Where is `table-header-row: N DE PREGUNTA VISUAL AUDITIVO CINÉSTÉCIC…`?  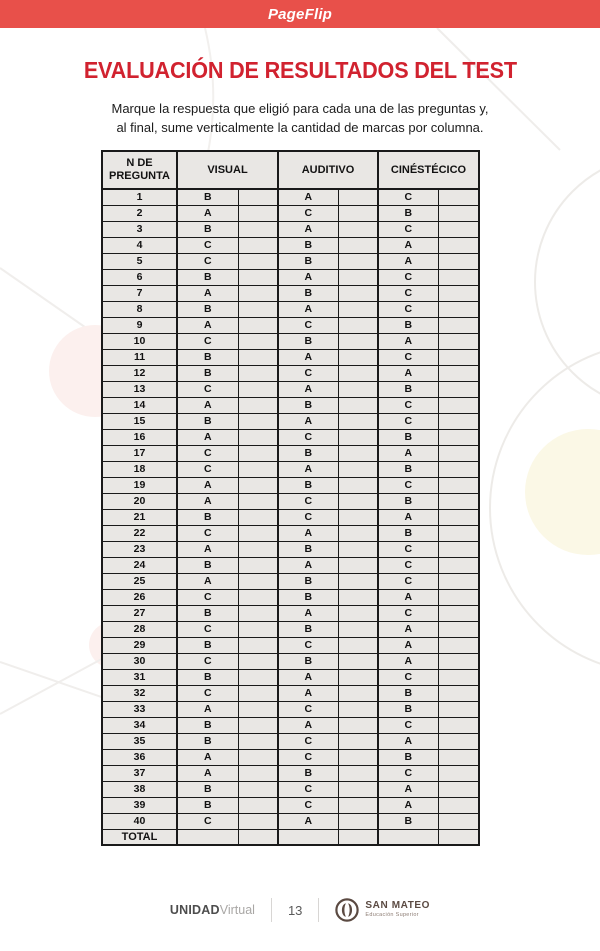
table-header-row: N DE PREGUNTA VISUAL AUDITIVO CINÉSTÉCIC… is located at coordinates (290, 170).